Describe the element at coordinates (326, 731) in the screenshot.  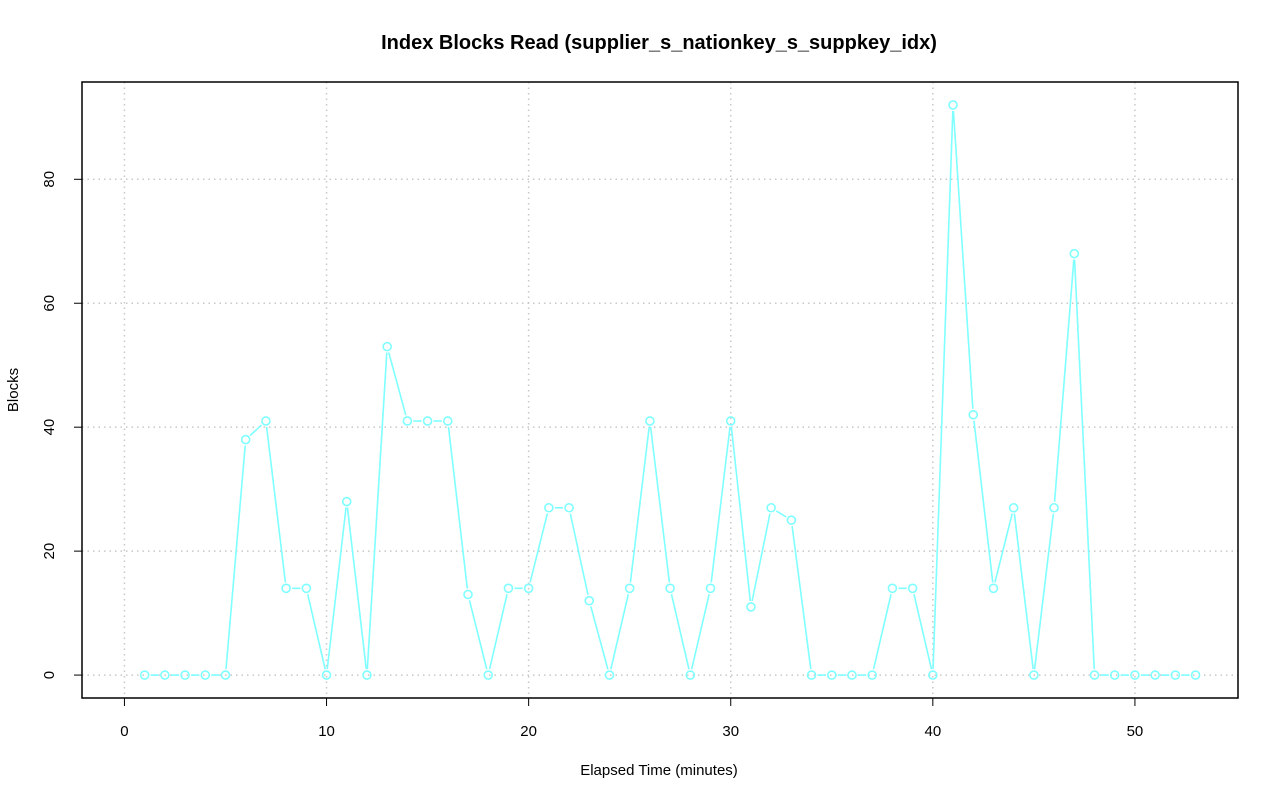
I see `x-tick-label: 10` at that location.